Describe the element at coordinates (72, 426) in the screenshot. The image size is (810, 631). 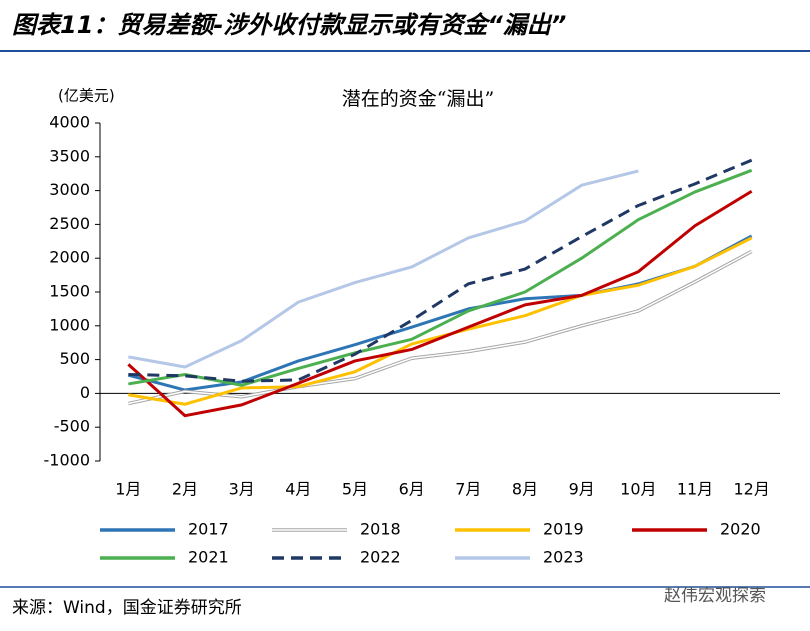
I see `y-tick-label: -500` at that location.